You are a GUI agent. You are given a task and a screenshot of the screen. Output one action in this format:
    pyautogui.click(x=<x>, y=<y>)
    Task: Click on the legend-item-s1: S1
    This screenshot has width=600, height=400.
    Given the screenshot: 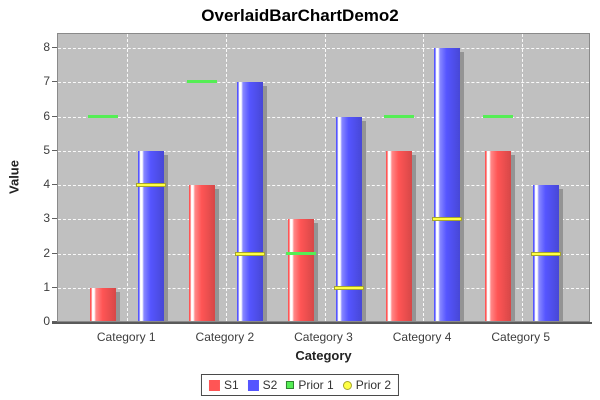 What is the action you would take?
    pyautogui.click(x=223, y=385)
    